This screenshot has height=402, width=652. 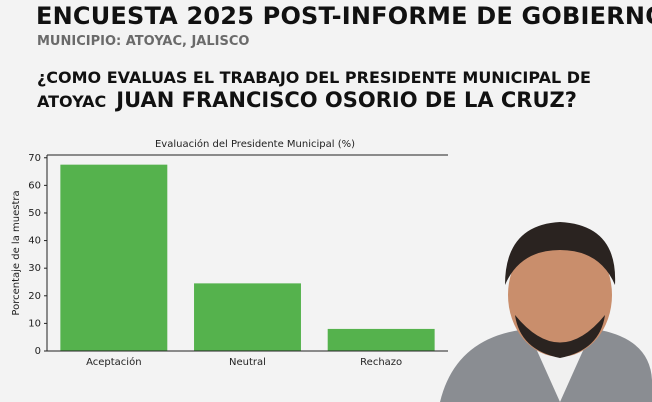 What do you see at coordinates (143, 41) in the screenshot?
I see `page-subtitle: MUNICIPIO: ATOYAC, JALISCO` at bounding box center [143, 41].